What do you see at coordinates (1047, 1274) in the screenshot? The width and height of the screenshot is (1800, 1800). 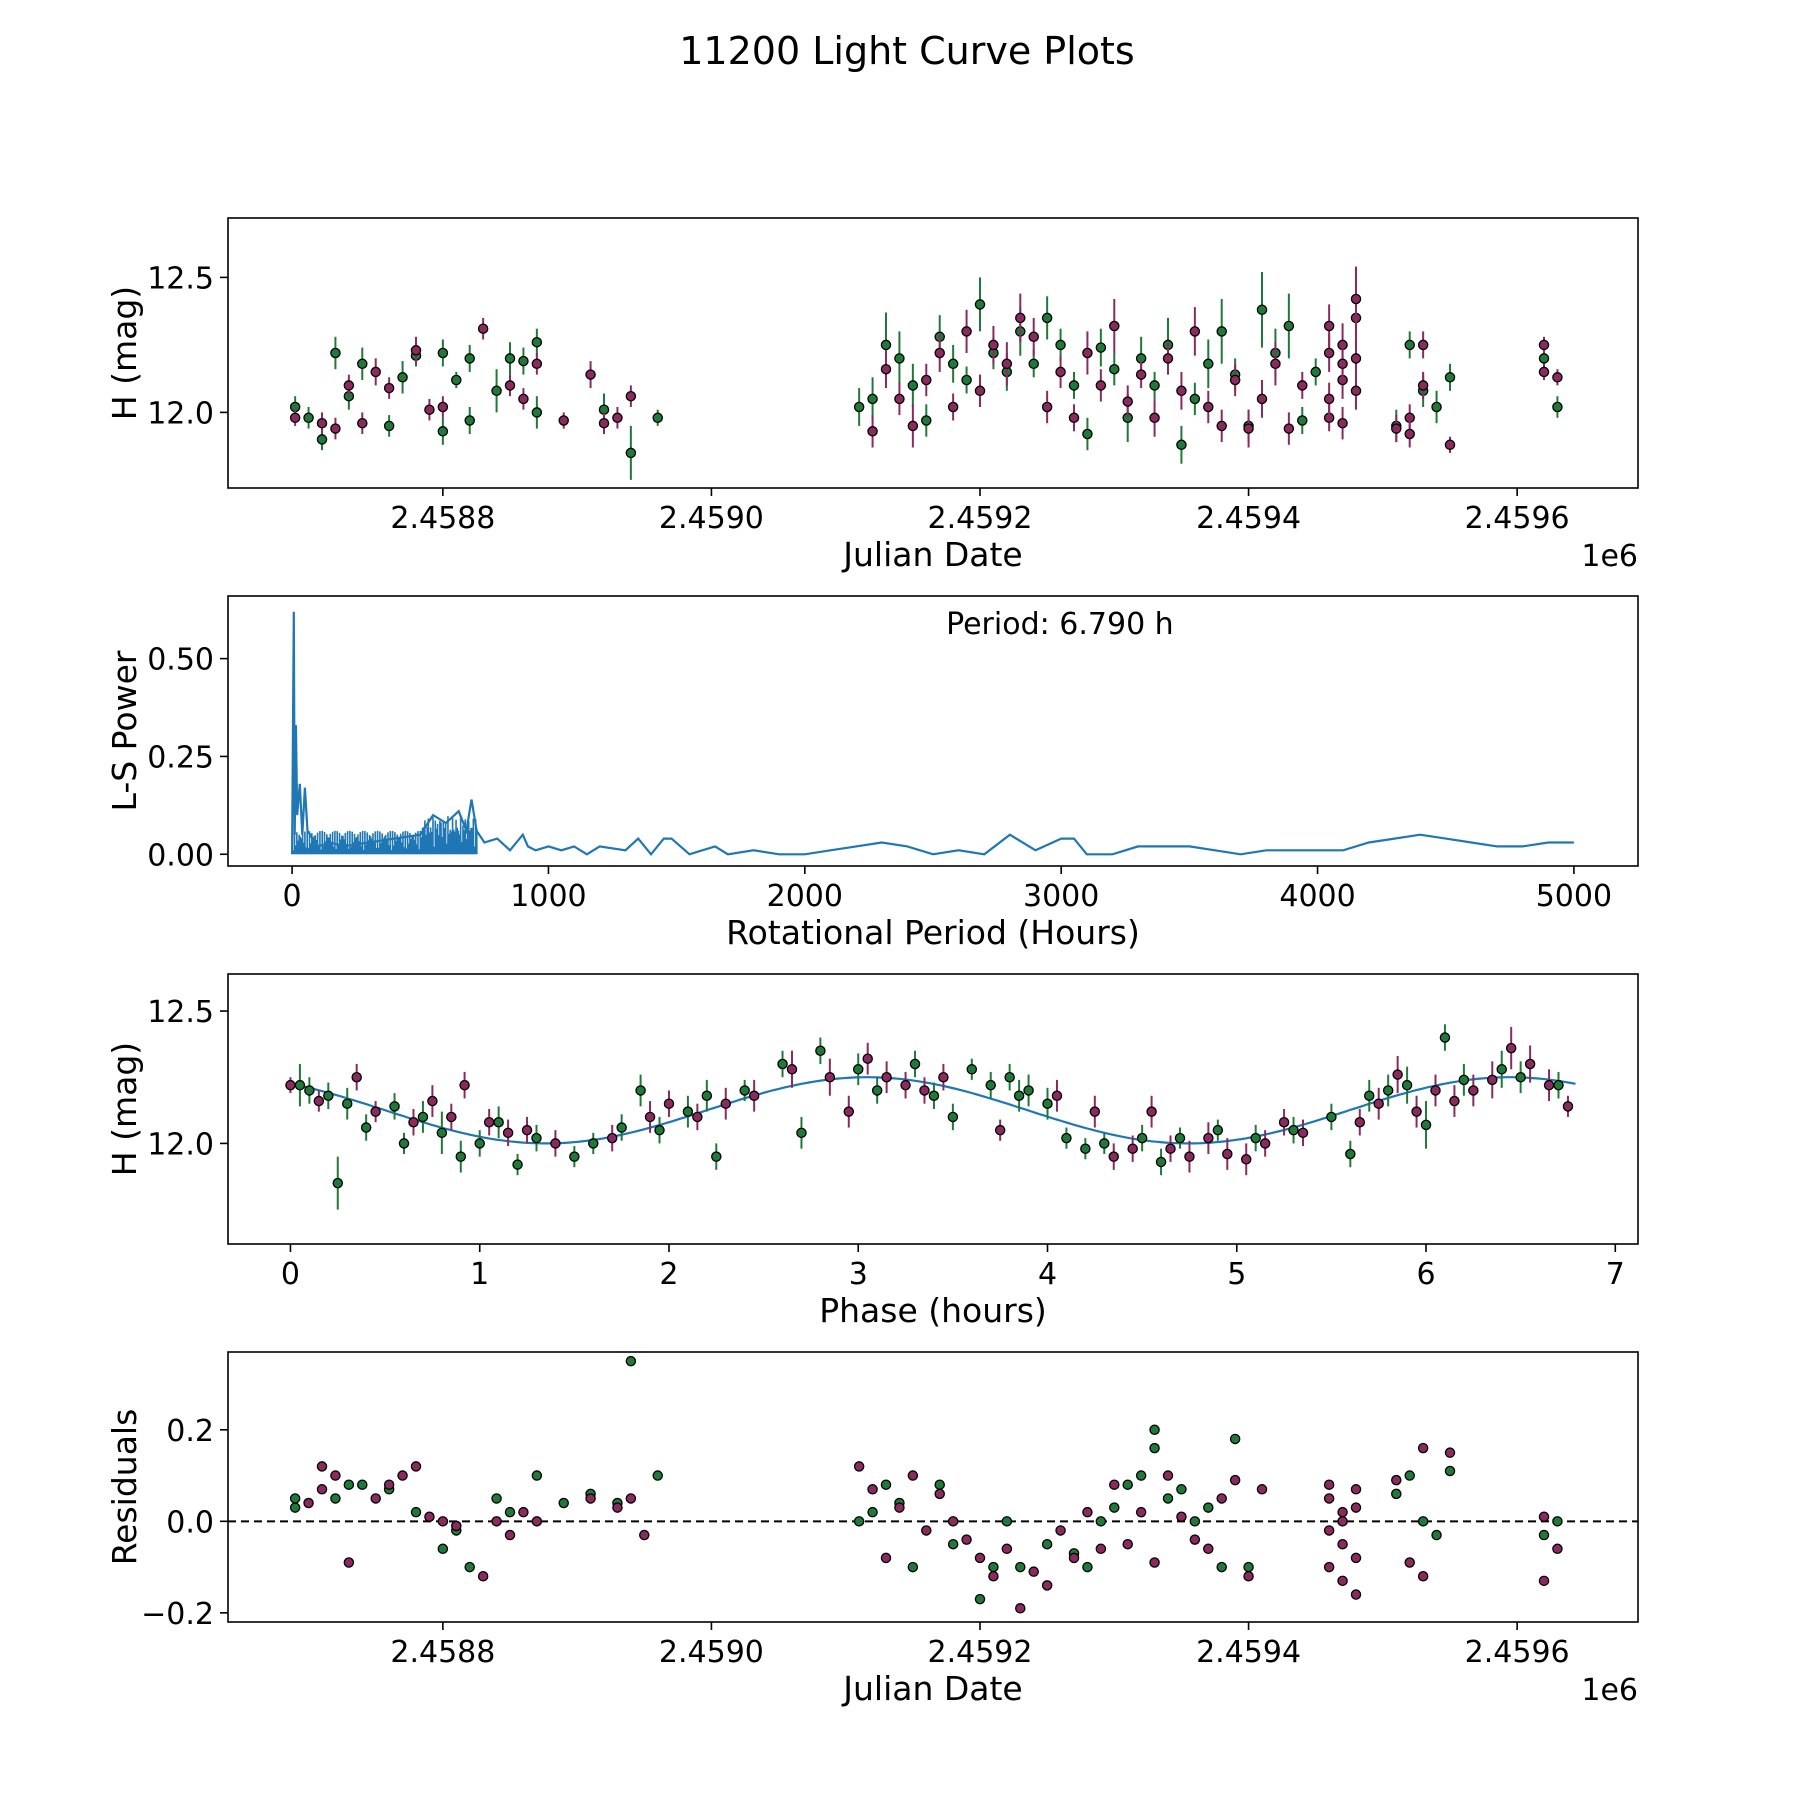 I see `x-tick-label: 4` at bounding box center [1047, 1274].